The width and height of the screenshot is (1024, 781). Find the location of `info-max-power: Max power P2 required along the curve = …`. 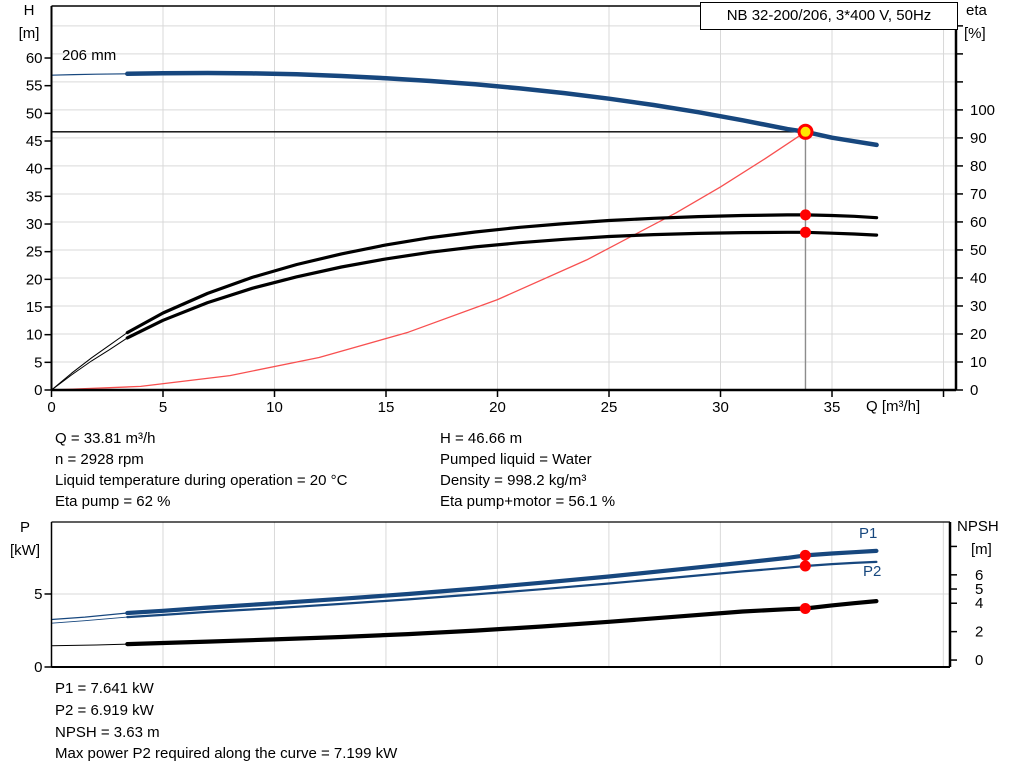

info-max-power: Max power P2 required along the curve = … is located at coordinates (226, 753).